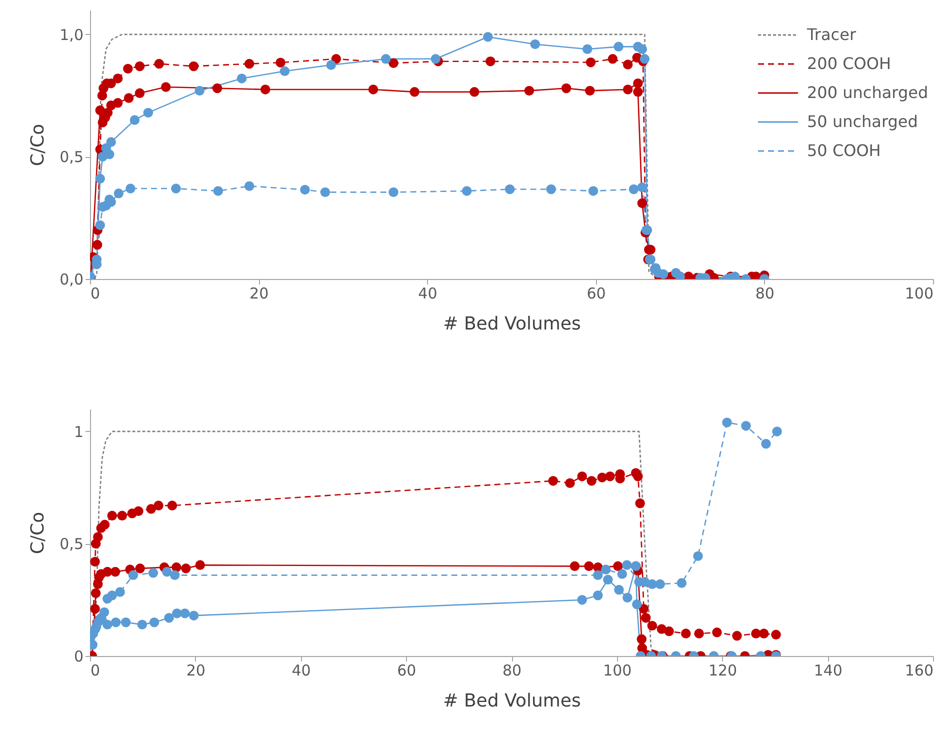 The image size is (951, 736). I want to click on x-tick-label: 120, so click(723, 671).